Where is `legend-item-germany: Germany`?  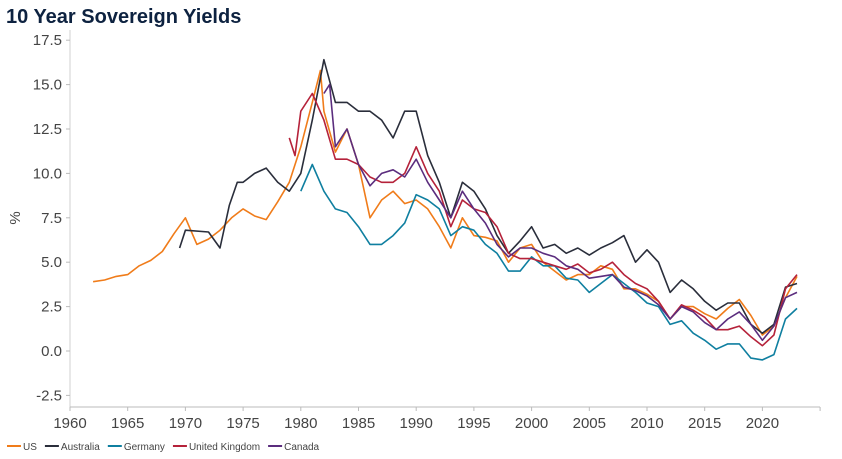 legend-item-germany: Germany is located at coordinates (136, 447).